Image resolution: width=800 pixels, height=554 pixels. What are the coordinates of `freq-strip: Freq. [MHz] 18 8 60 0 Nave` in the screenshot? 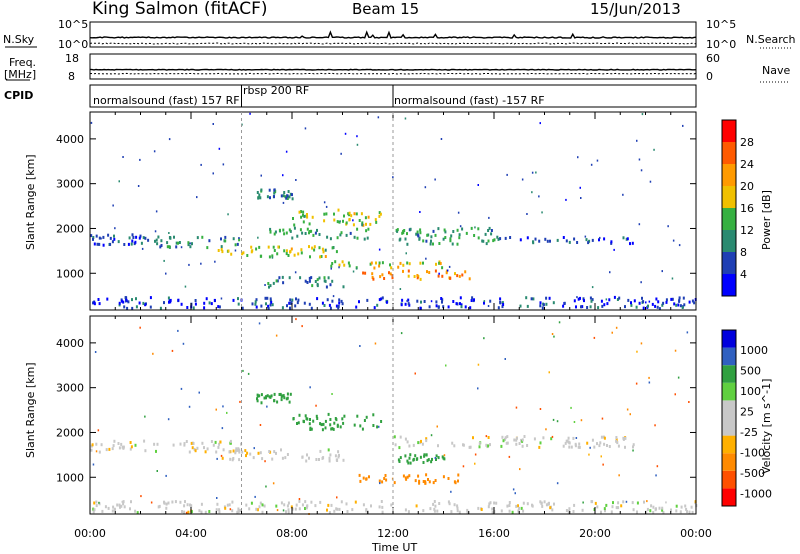 It's located at (397, 67).